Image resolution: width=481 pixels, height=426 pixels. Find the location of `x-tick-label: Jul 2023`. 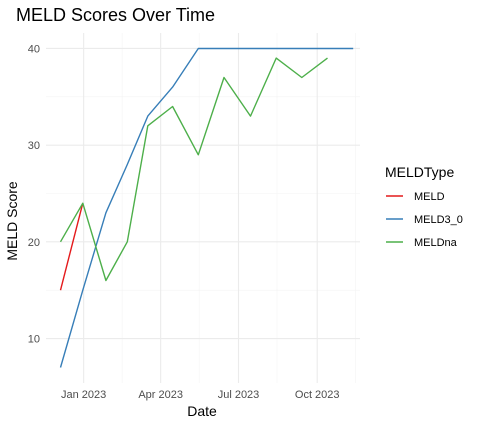

x-tick-label: Jul 2023 is located at coordinates (239, 395).